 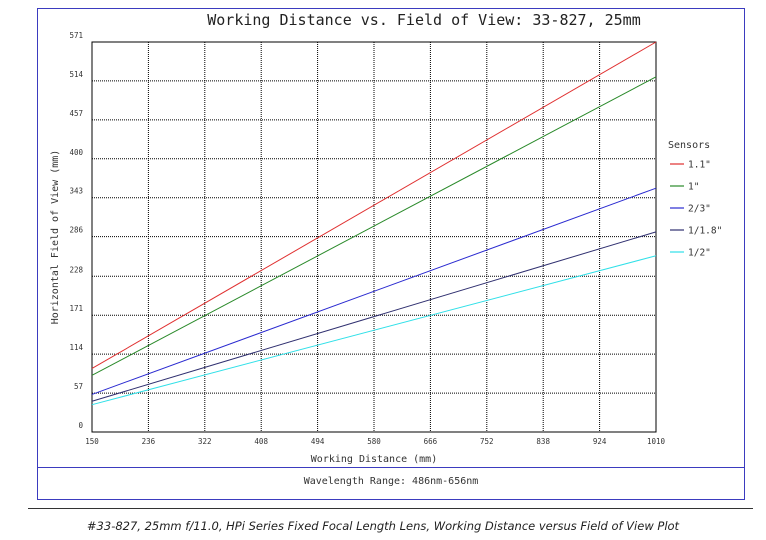 I want to click on x-tick-label: 752, so click(x=487, y=441).